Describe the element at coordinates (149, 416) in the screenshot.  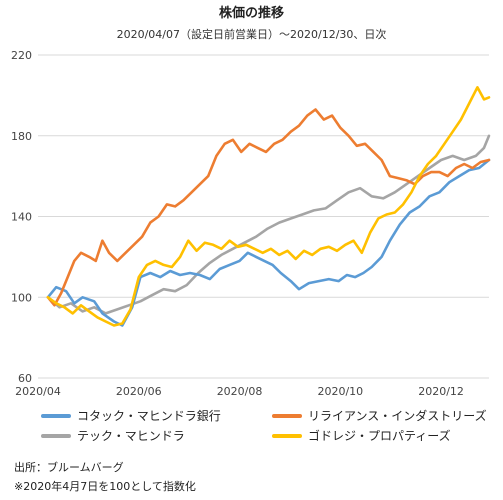
I see `legend-label-kotak: コタック・マヒンドラ銀行` at that location.